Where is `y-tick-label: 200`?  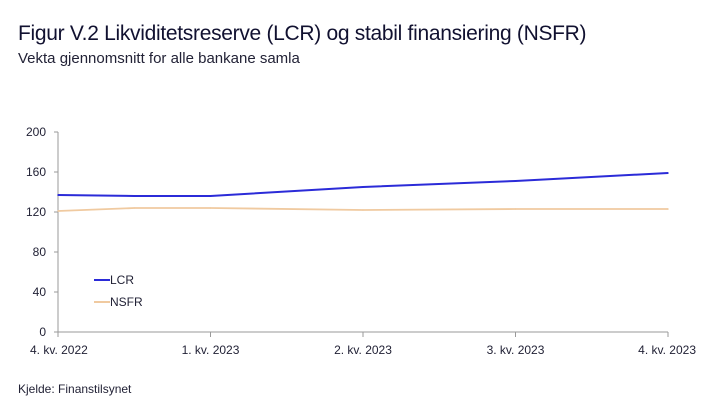
y-tick-label: 200 is located at coordinates (36, 132).